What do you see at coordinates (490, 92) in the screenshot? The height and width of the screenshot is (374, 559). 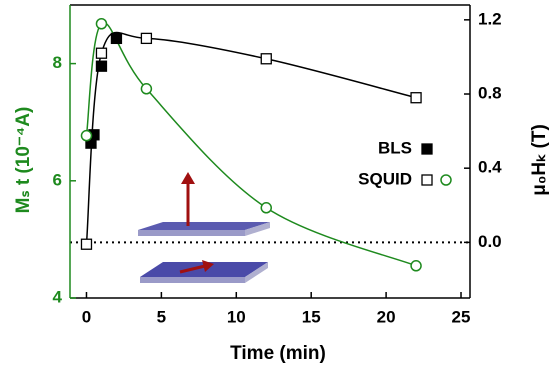 I see `y2-tick-label: 0.8` at bounding box center [490, 92].